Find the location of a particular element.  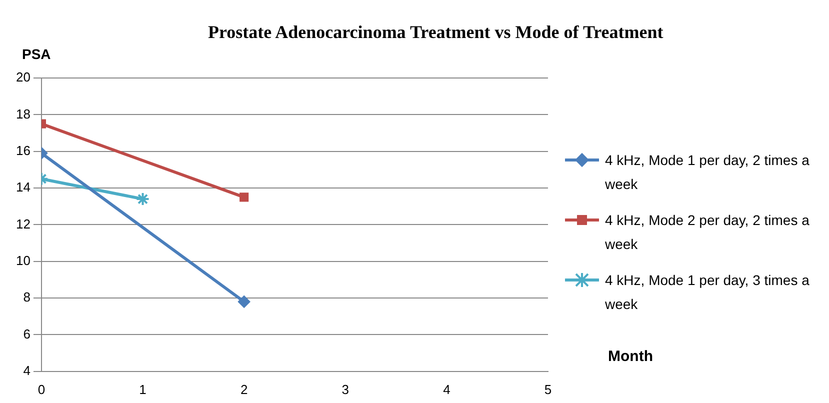

x-tick-label: 5 is located at coordinates (548, 389).